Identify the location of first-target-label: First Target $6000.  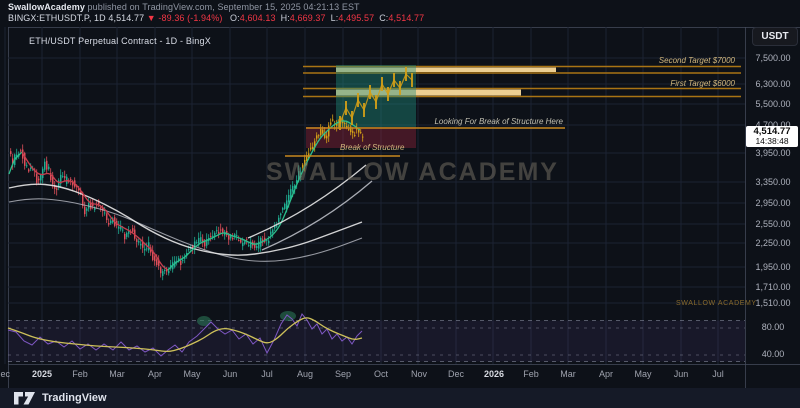
(702, 83).